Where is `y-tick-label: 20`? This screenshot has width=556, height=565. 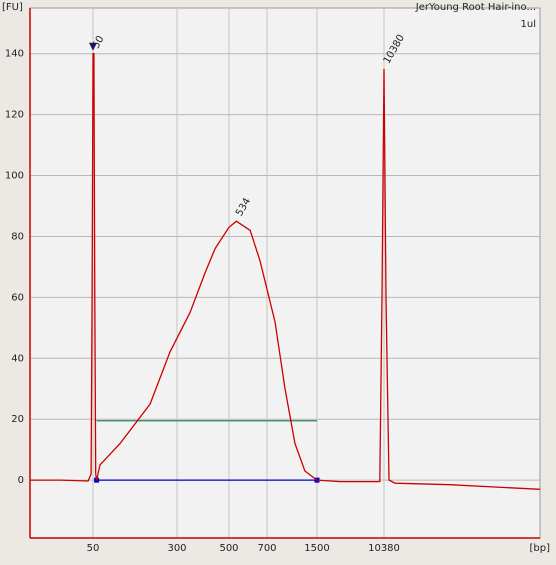
y-tick-label: 20 is located at coordinates (17, 419).